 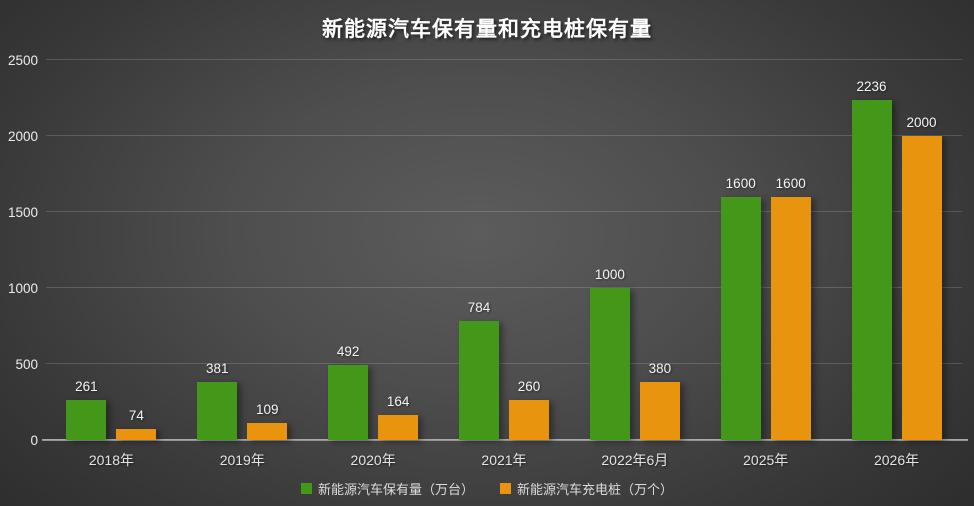 I want to click on y-axis-tick-label: 1500, so click(x=22, y=212).